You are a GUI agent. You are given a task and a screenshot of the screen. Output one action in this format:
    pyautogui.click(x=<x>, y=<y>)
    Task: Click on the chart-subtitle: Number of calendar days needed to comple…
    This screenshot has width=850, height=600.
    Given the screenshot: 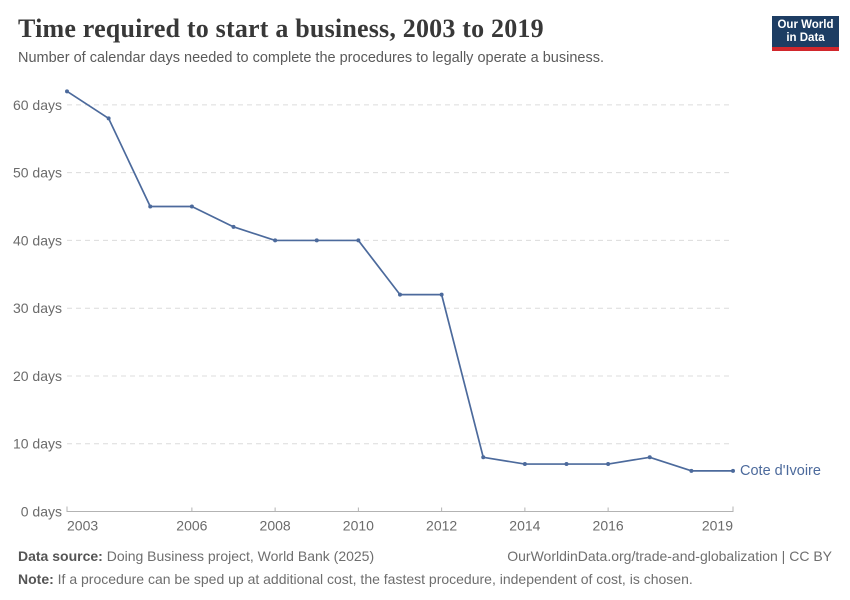 What is the action you would take?
    pyautogui.click(x=311, y=58)
    